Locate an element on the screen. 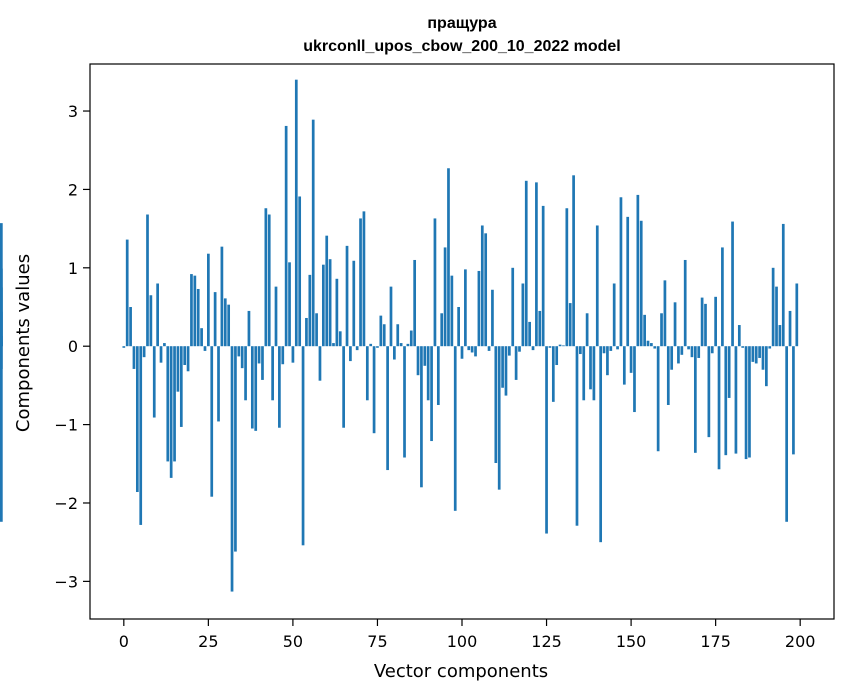 This screenshot has width=847, height=696. chart-title: пращура is located at coordinates (461, 23).